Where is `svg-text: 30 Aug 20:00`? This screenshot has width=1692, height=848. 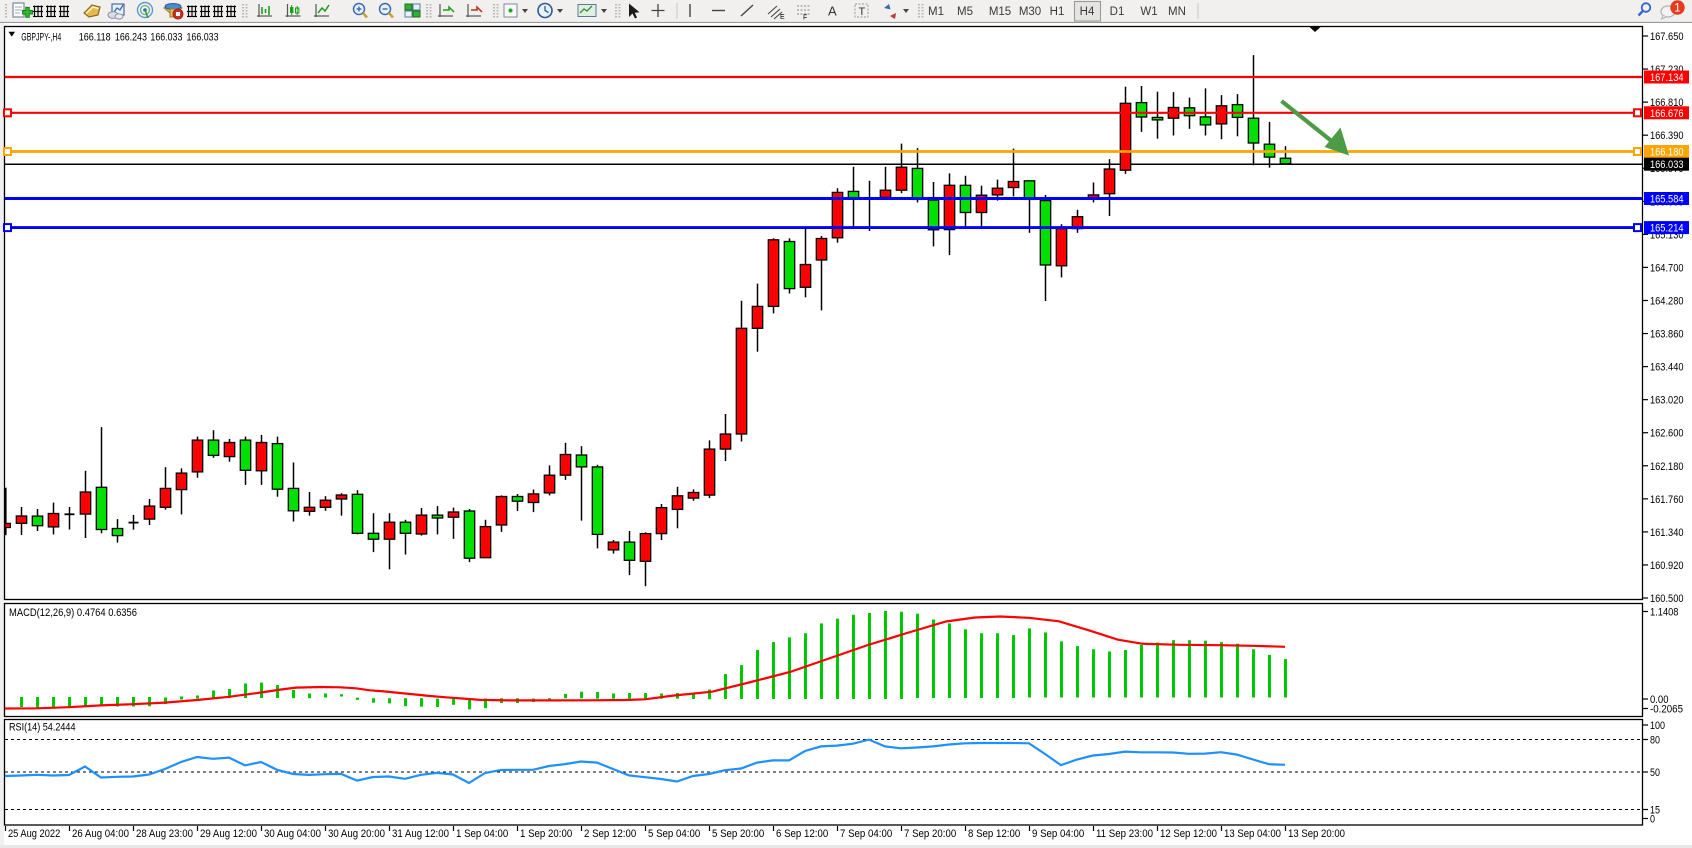
svg-text: 30 Aug 20:00 is located at coordinates (356, 834).